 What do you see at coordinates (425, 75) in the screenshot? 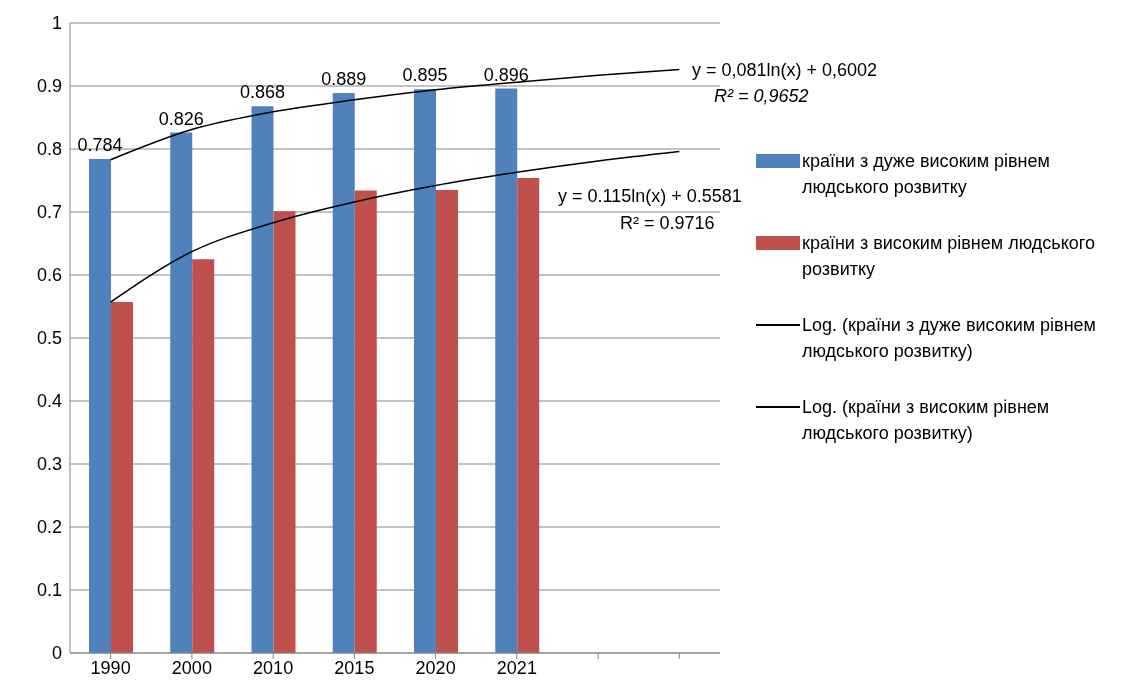
I see `data-label: 0.895` at bounding box center [425, 75].